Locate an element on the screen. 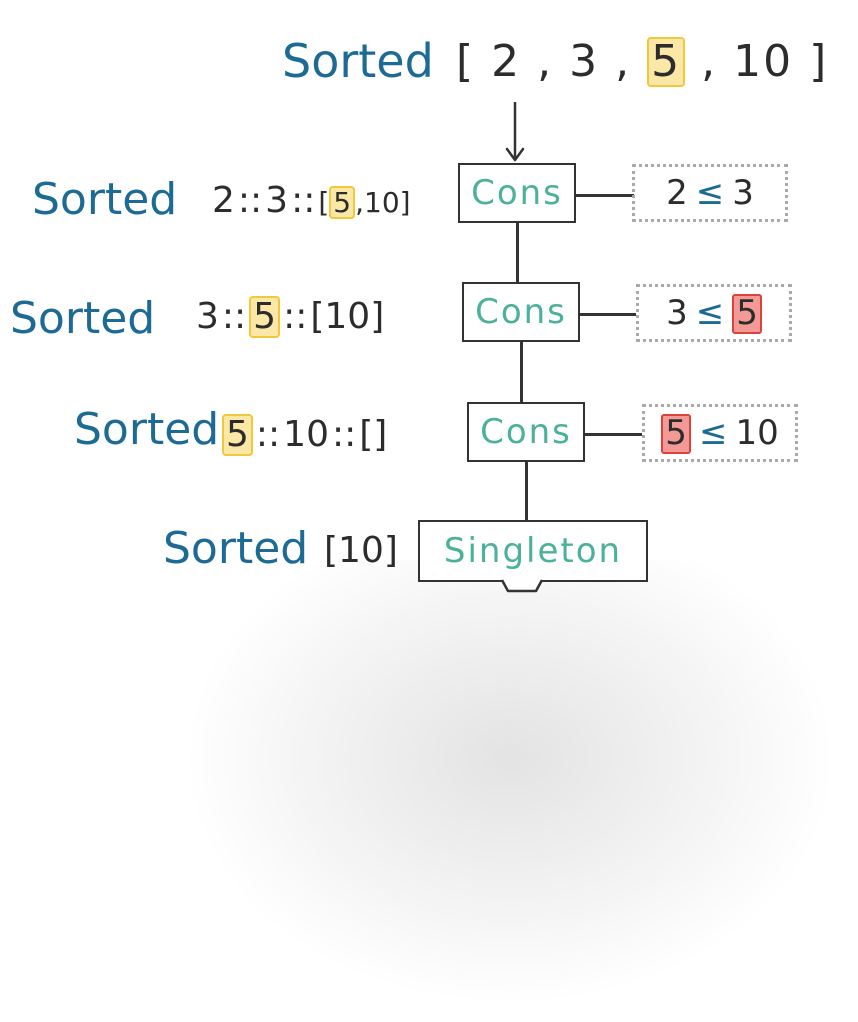 This screenshot has width=858, height=1022. sorted-label-top: Sorted is located at coordinates (358, 61).